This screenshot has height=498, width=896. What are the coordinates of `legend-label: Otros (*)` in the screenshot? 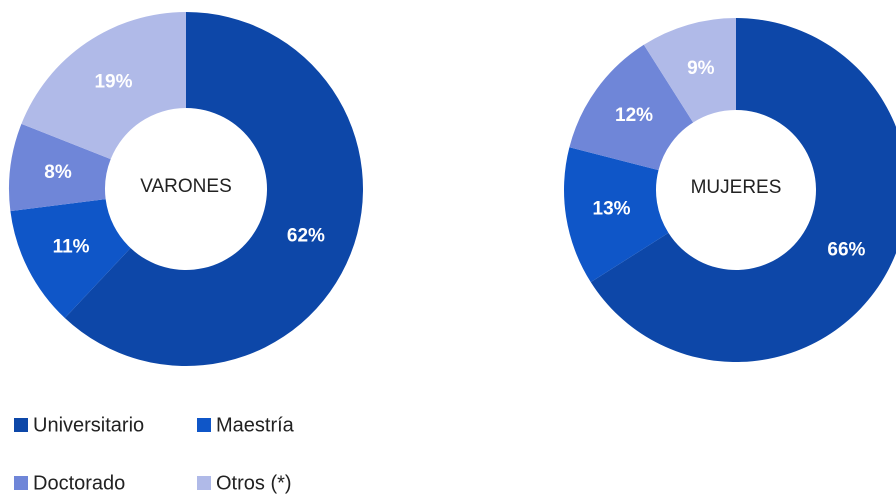 It's located at (254, 483).